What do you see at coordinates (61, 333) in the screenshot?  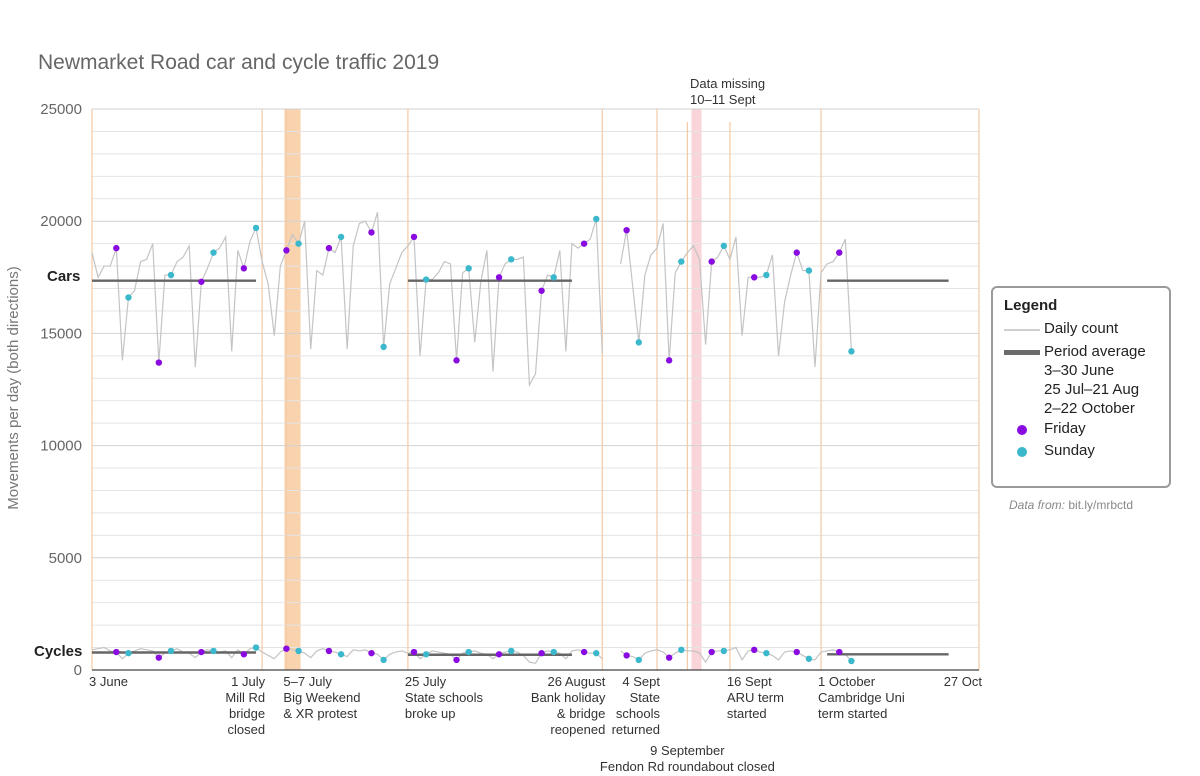 I see `y-tick-label: 15000` at bounding box center [61, 333].